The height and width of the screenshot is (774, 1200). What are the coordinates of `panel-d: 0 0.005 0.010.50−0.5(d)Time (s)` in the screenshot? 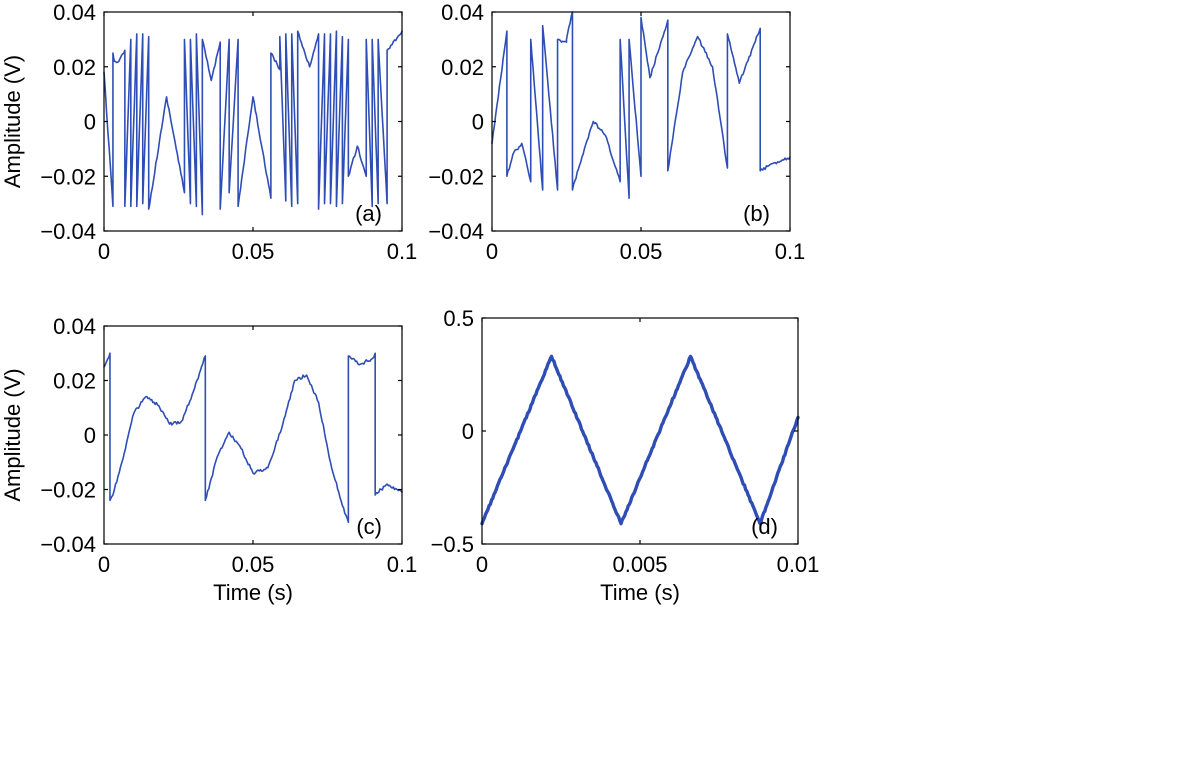 It's located at (625, 455).